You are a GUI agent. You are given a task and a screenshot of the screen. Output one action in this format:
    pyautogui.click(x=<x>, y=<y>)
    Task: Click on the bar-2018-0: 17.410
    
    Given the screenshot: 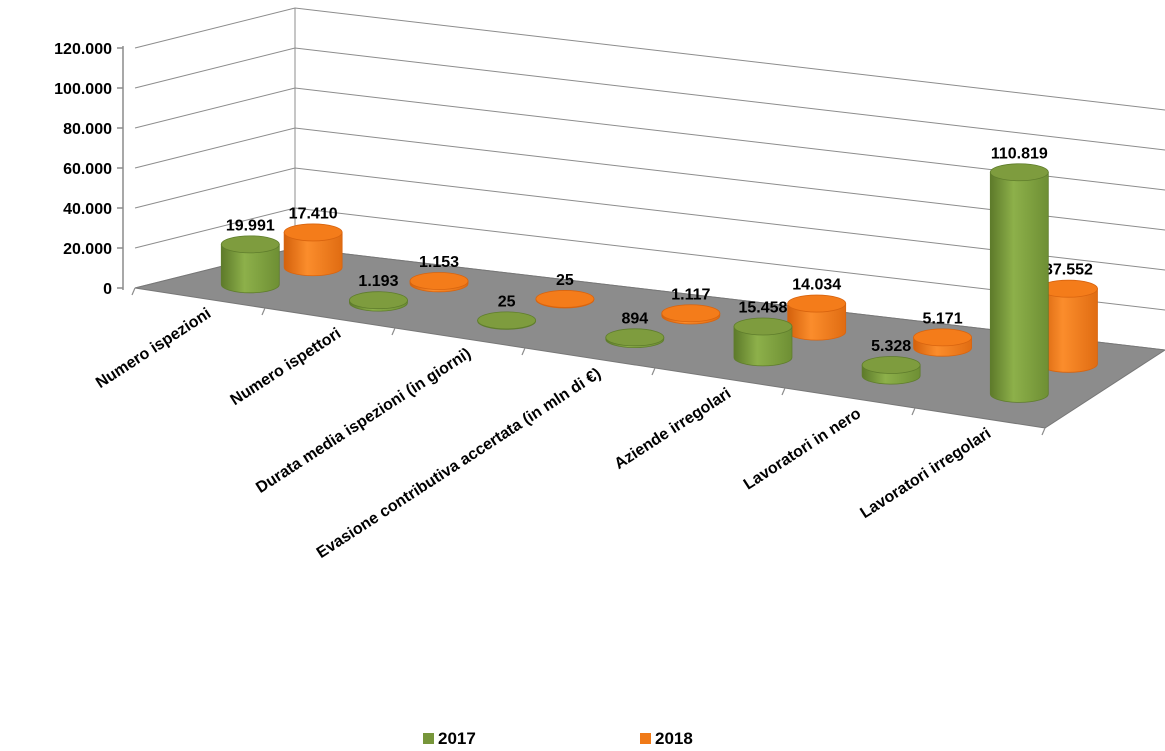 What is the action you would take?
    pyautogui.click(x=313, y=241)
    